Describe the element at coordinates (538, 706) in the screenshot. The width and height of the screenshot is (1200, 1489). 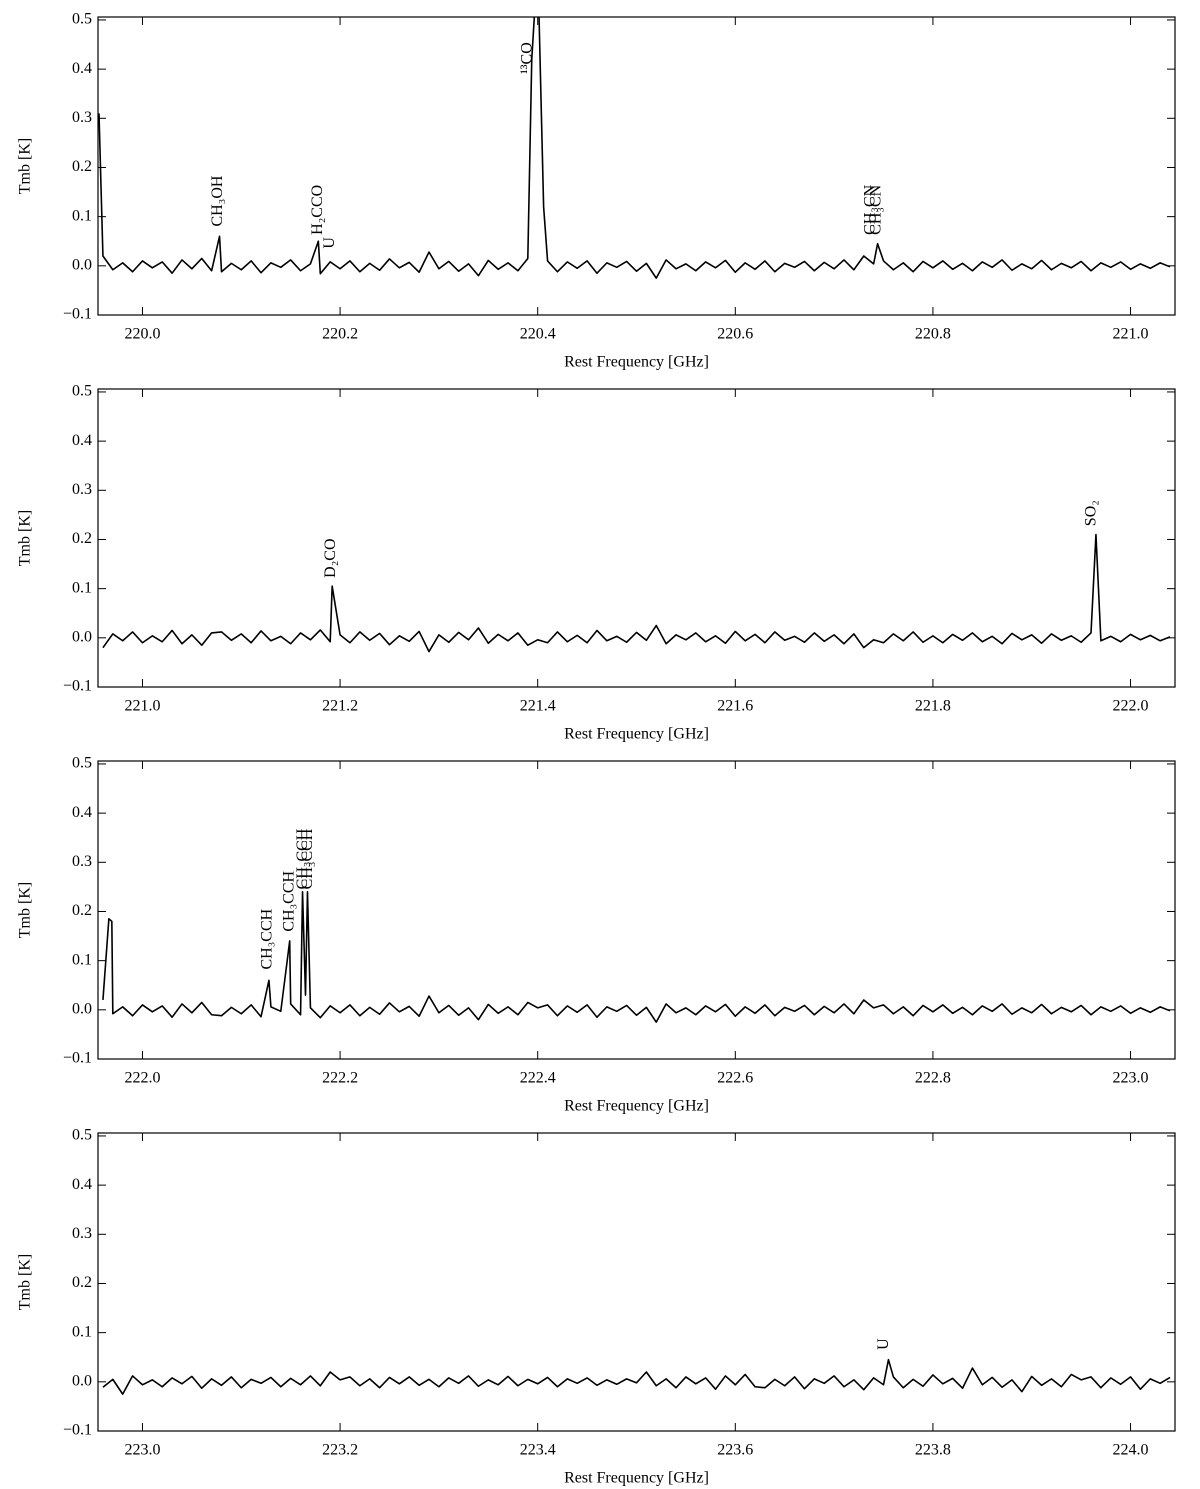
I see `x-tick-label: 221.4` at that location.